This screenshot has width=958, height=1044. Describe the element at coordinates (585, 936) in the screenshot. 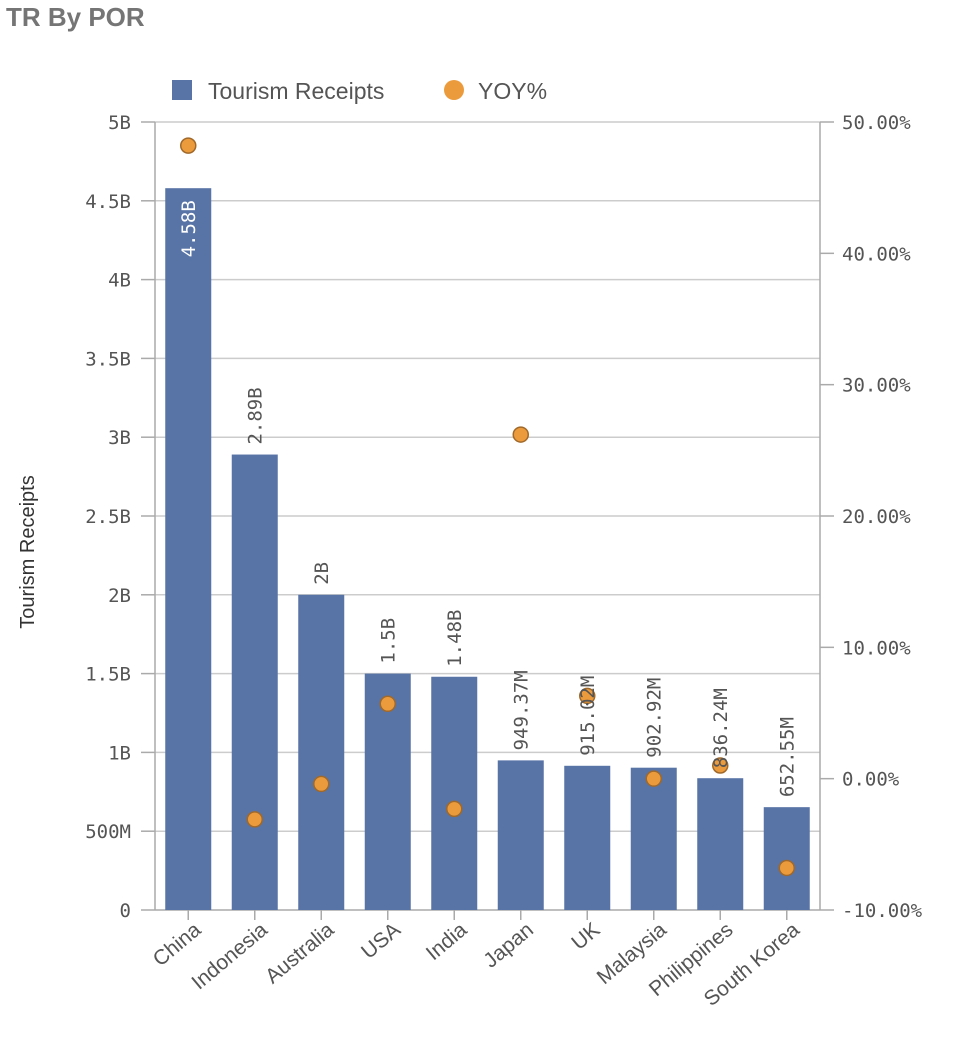

I see `x-tick-label: UK` at that location.